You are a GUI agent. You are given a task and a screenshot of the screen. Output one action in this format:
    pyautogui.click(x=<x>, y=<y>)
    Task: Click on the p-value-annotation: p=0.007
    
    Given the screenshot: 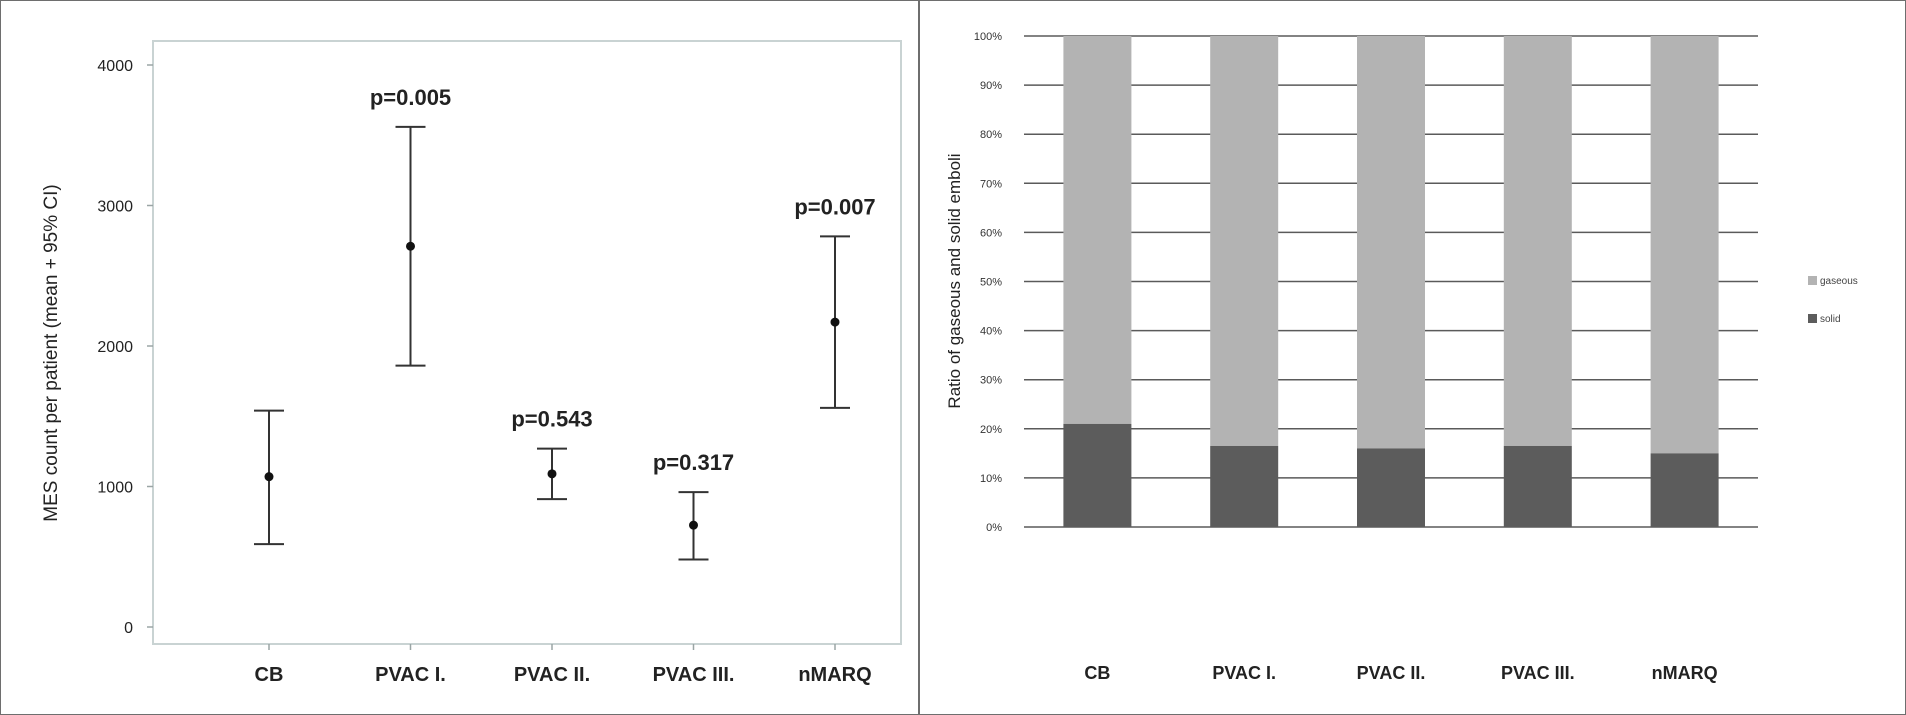 What is the action you would take?
    pyautogui.click(x=834, y=206)
    